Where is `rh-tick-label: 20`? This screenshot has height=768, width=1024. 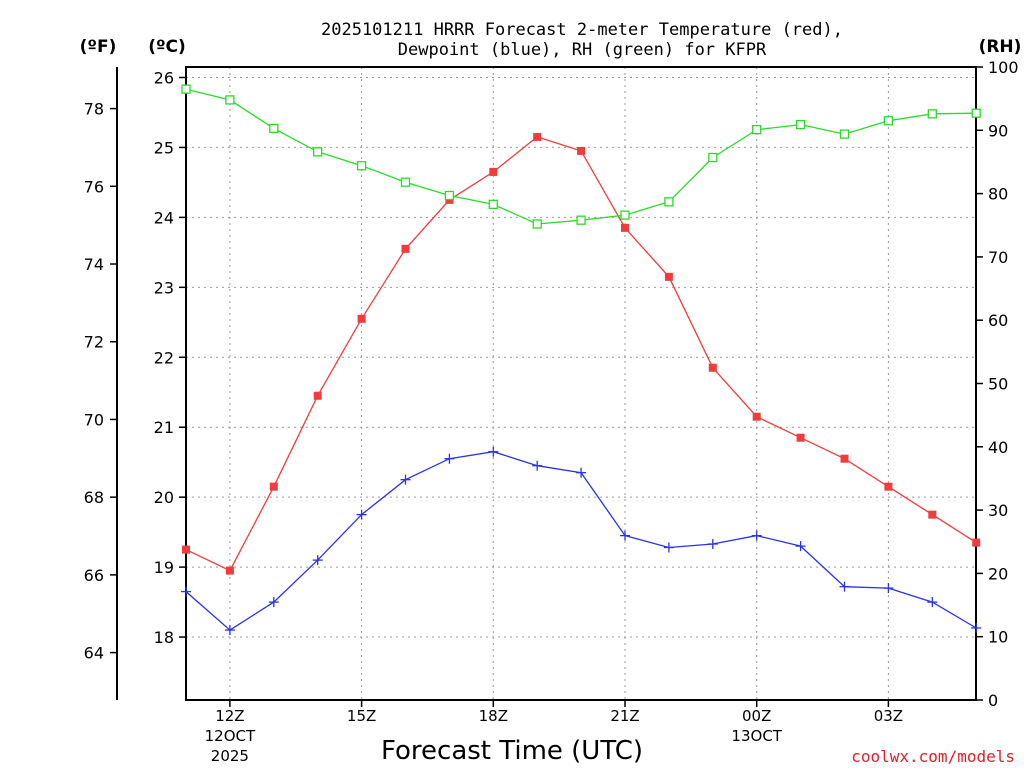
rh-tick-label: 20 is located at coordinates (998, 573).